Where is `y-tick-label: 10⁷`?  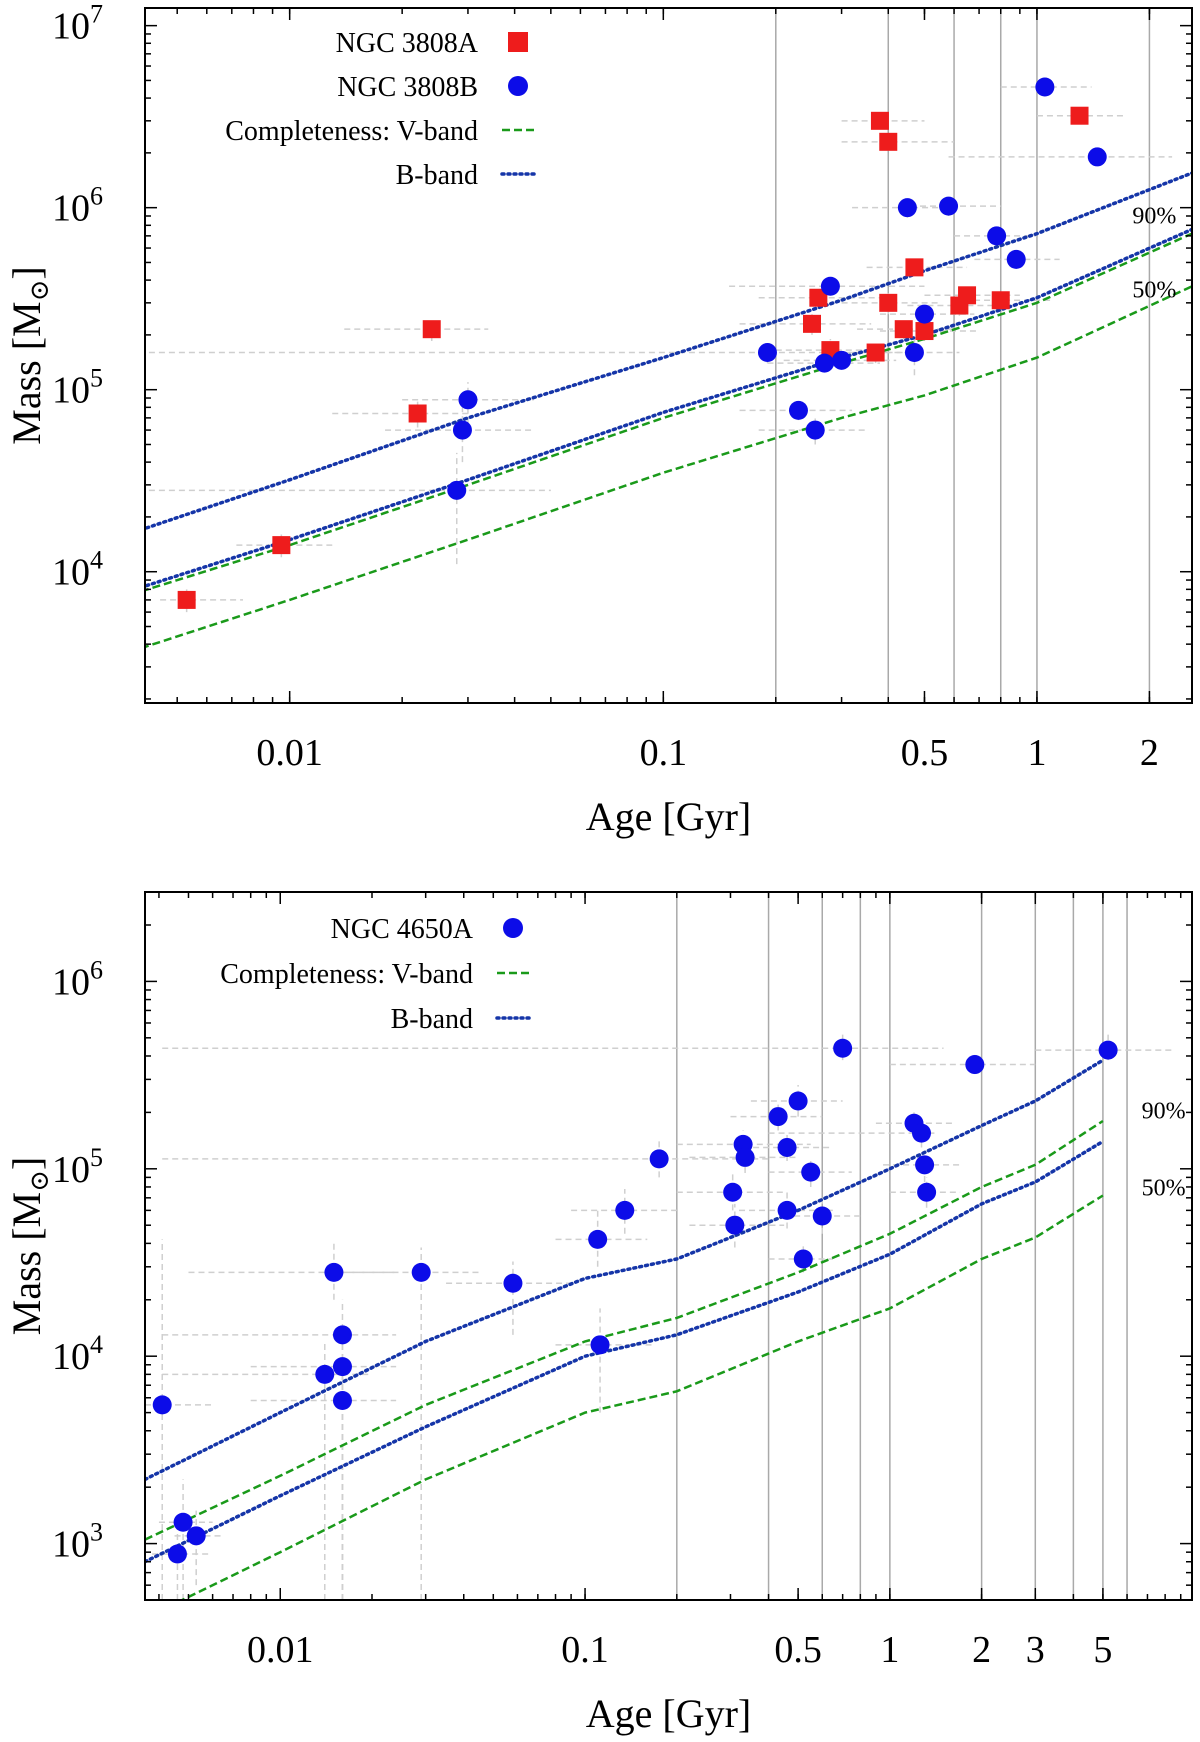 y-tick-label: 10⁷ is located at coordinates (77, 24).